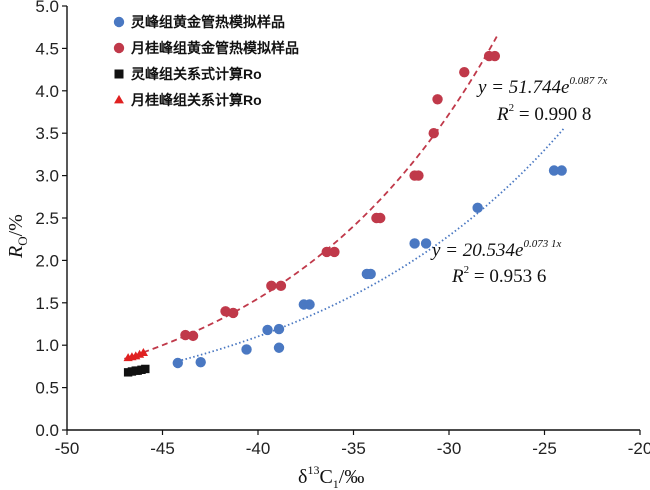 The image size is (650, 490). I want to click on y-tick-label: 0.0, so click(47, 430).